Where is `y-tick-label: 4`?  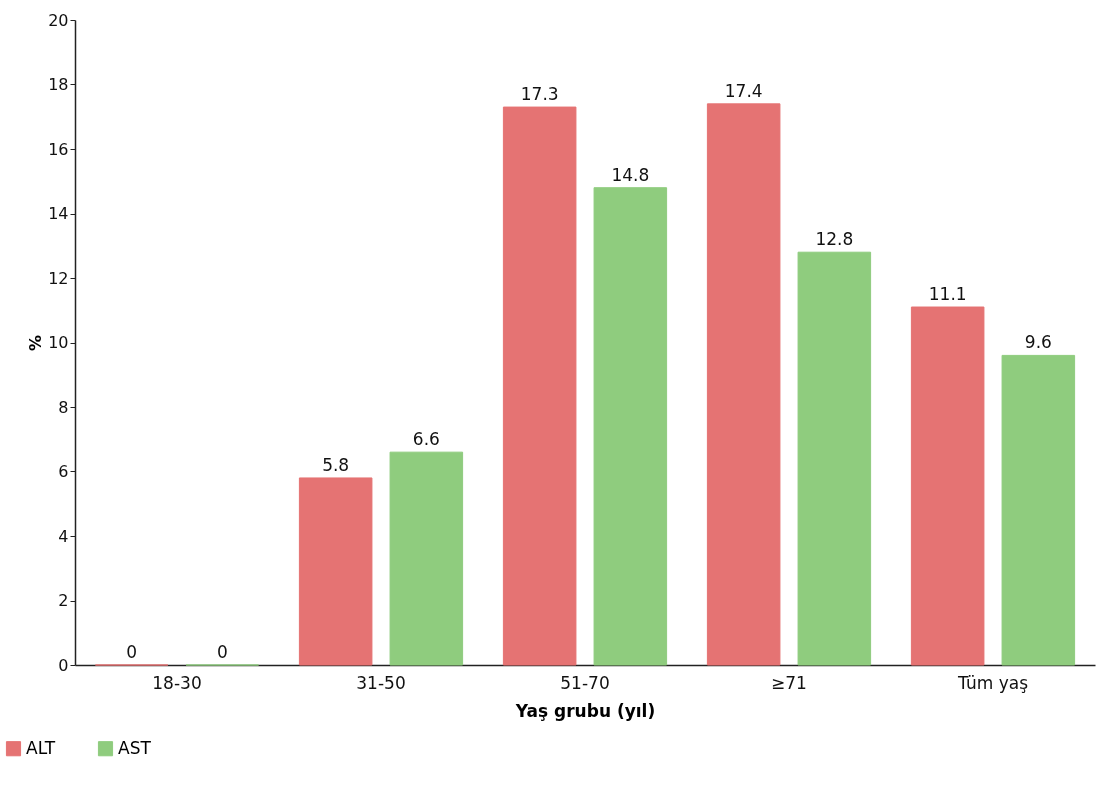
y-tick-label: 4 is located at coordinates (63, 536).